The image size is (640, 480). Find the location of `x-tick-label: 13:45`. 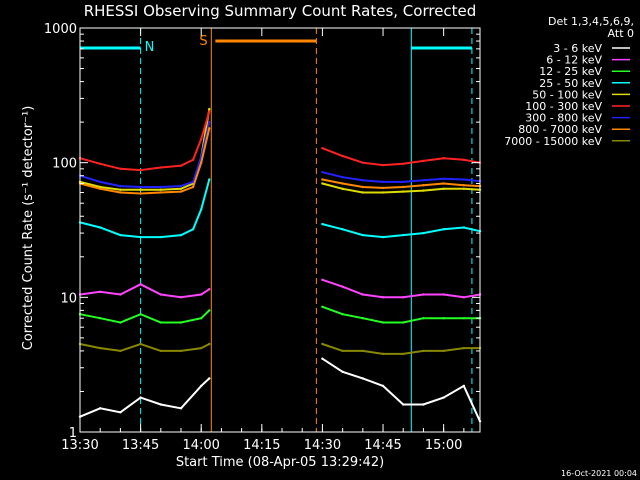

x-tick-label: 13:45 is located at coordinates (140, 445).